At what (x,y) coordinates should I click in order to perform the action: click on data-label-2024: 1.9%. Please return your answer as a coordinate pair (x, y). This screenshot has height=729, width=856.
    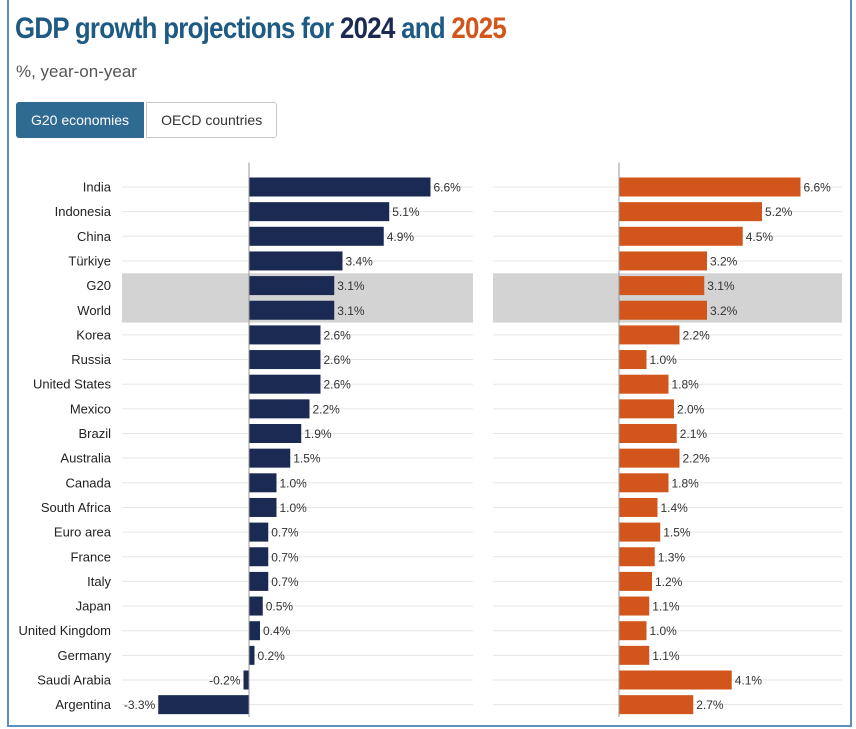
    Looking at the image, I should click on (318, 434).